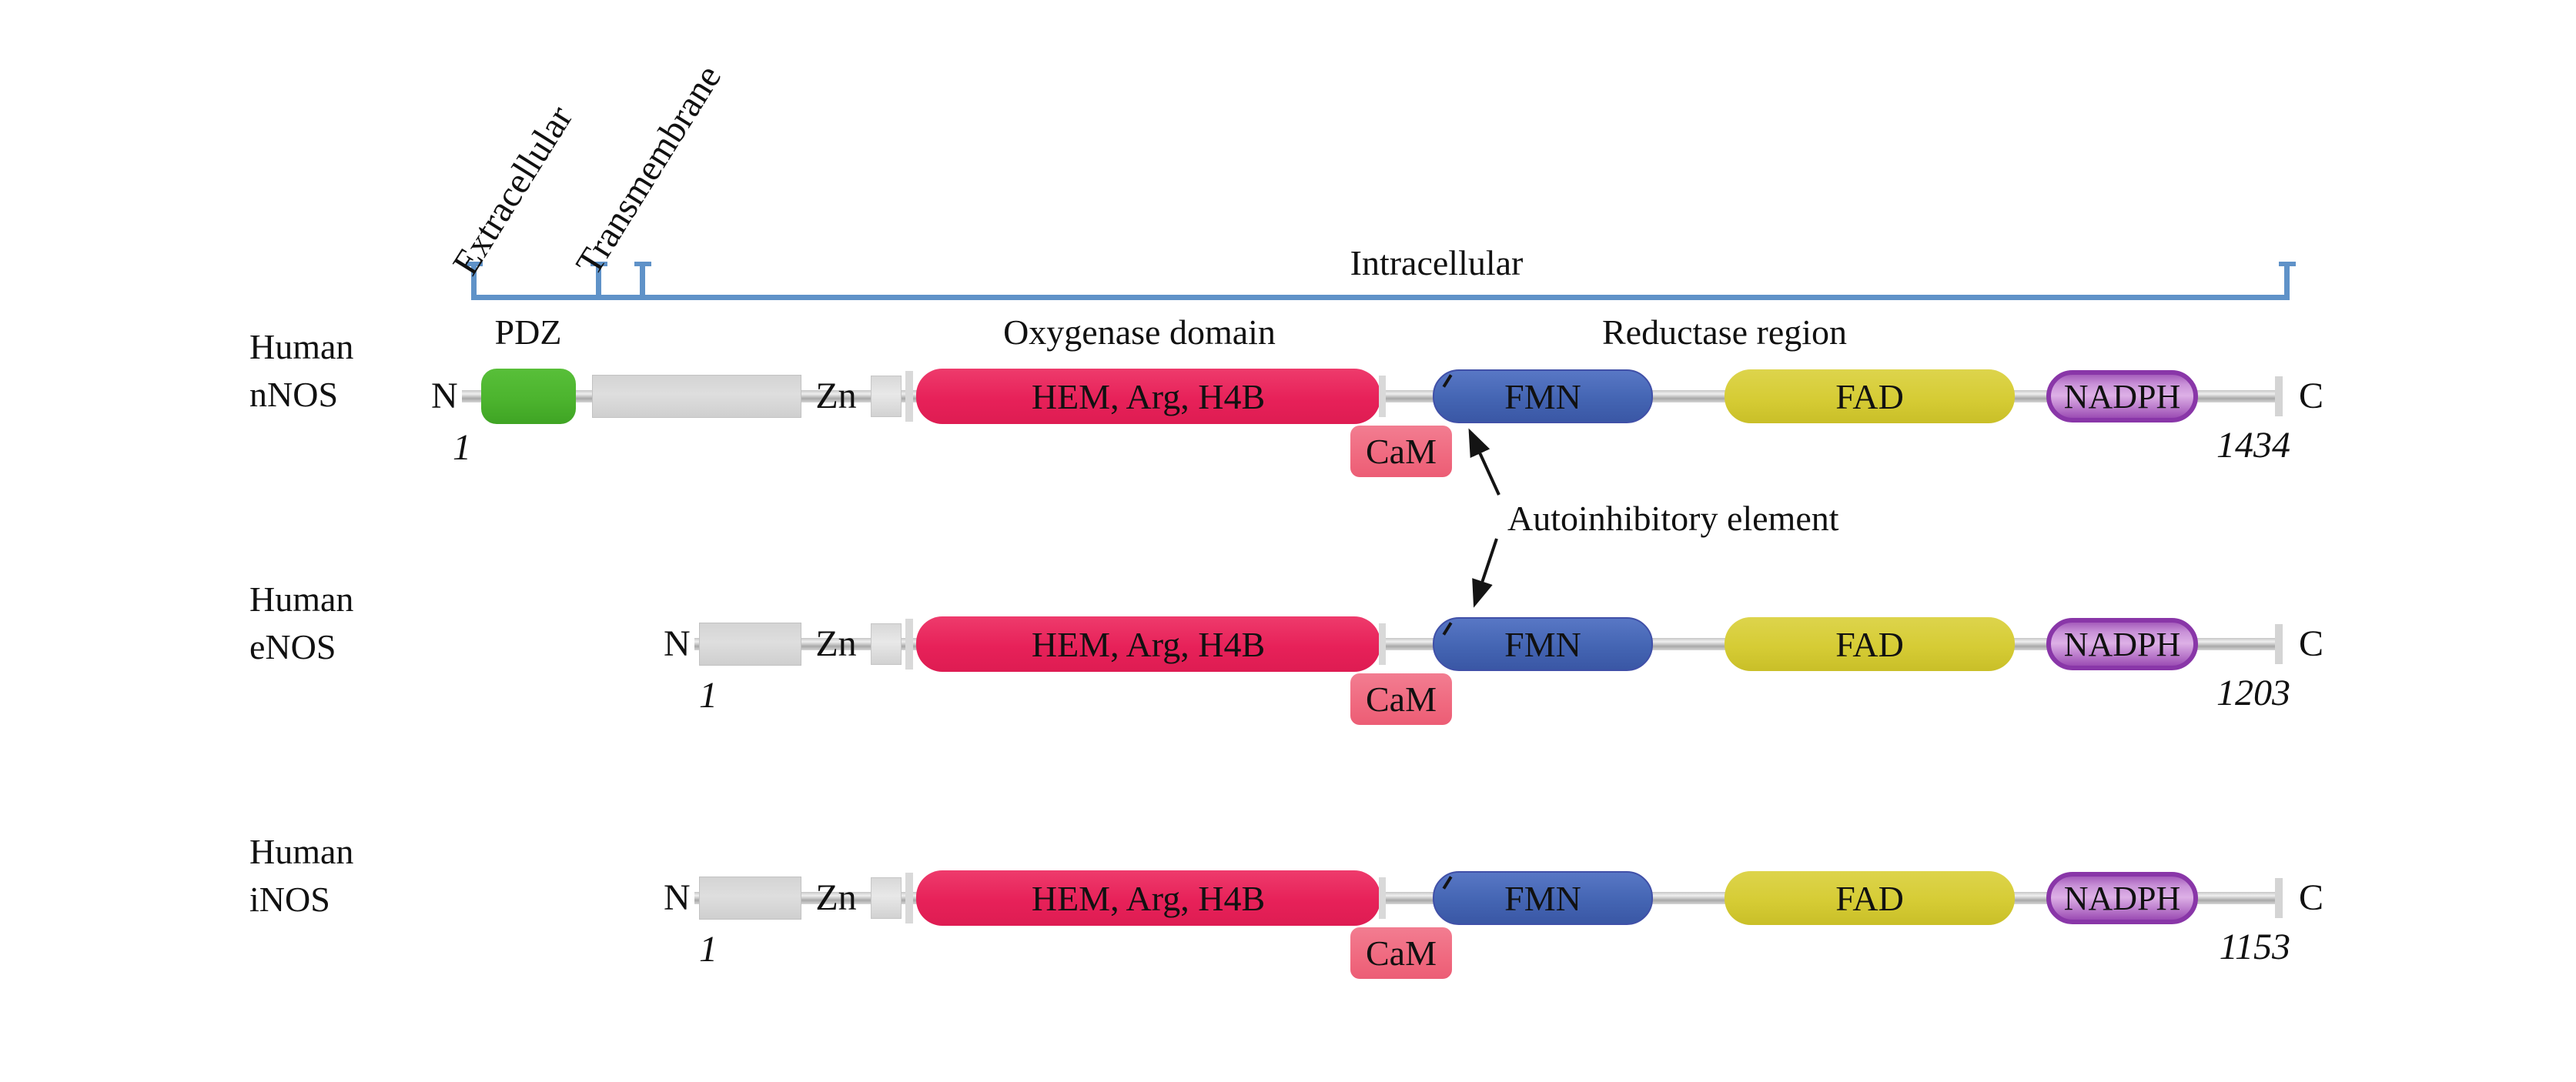  Describe the element at coordinates (2253, 445) in the screenshot. I see `residue-number-end: 1434` at that location.